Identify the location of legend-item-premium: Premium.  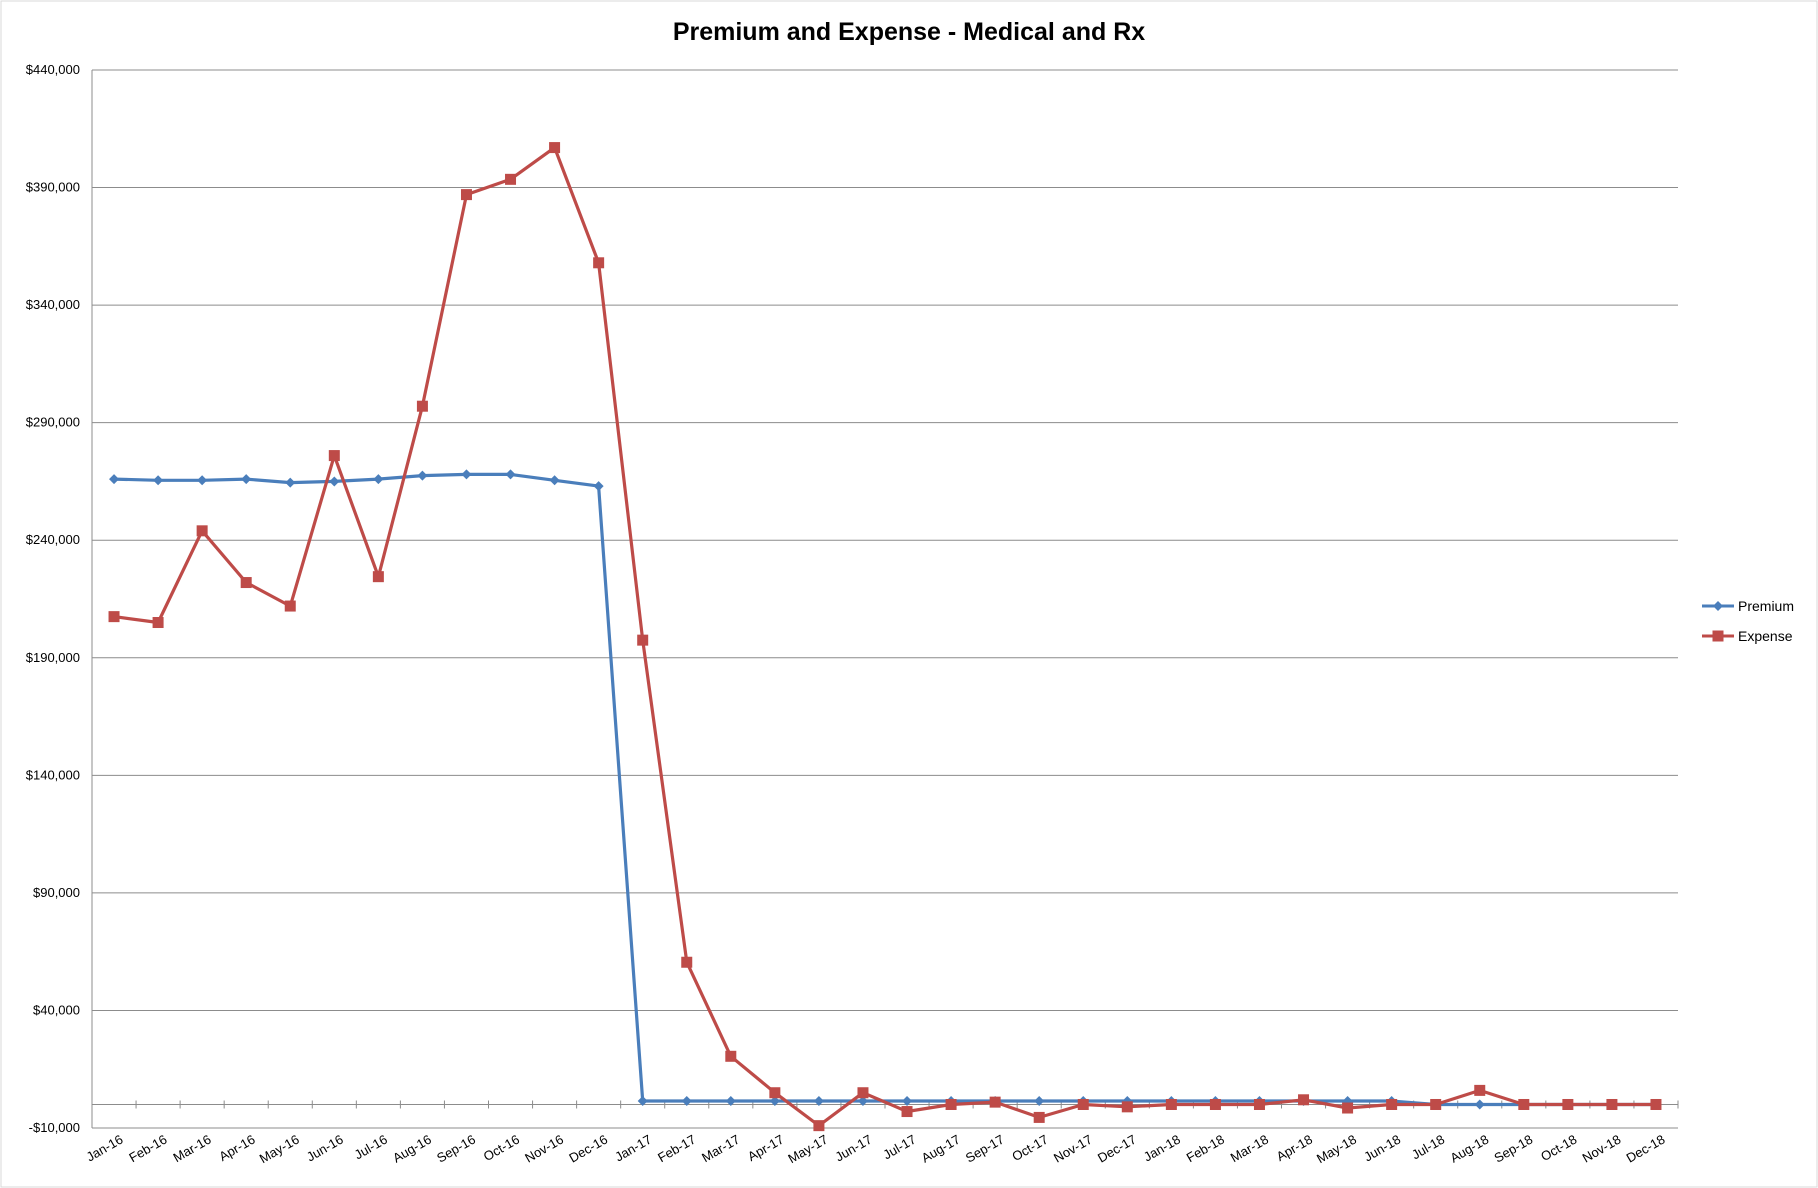
(1748, 606).